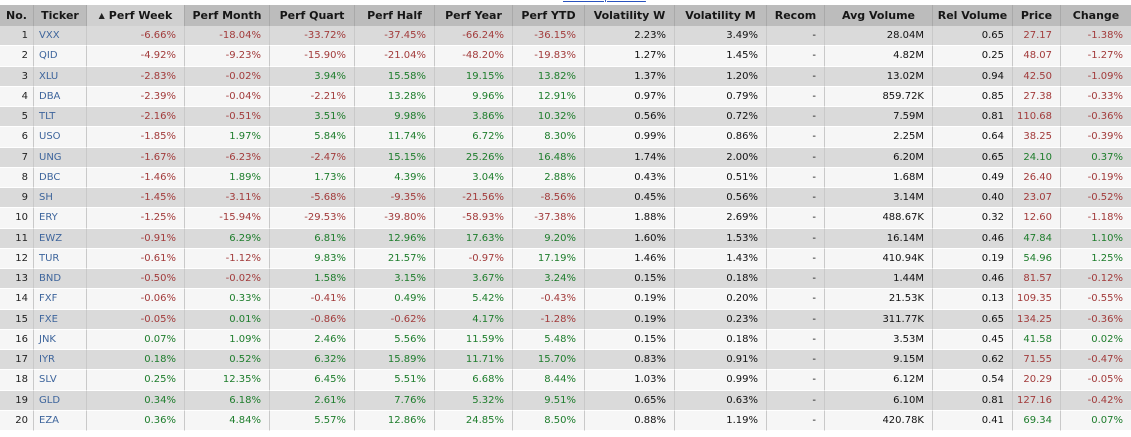  What do you see at coordinates (1037, 15) in the screenshot?
I see `column-header-price: Price` at bounding box center [1037, 15].